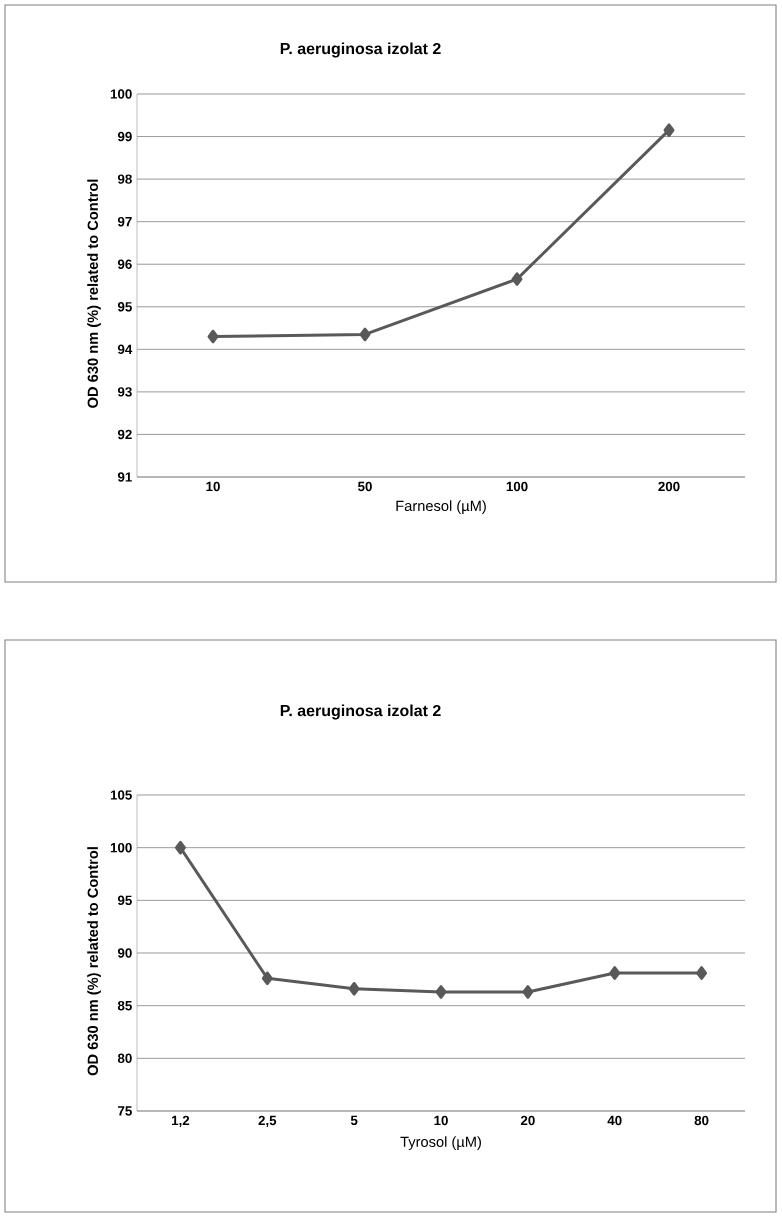  What do you see at coordinates (669, 486) in the screenshot?
I see `x-tick-label: 200` at bounding box center [669, 486].